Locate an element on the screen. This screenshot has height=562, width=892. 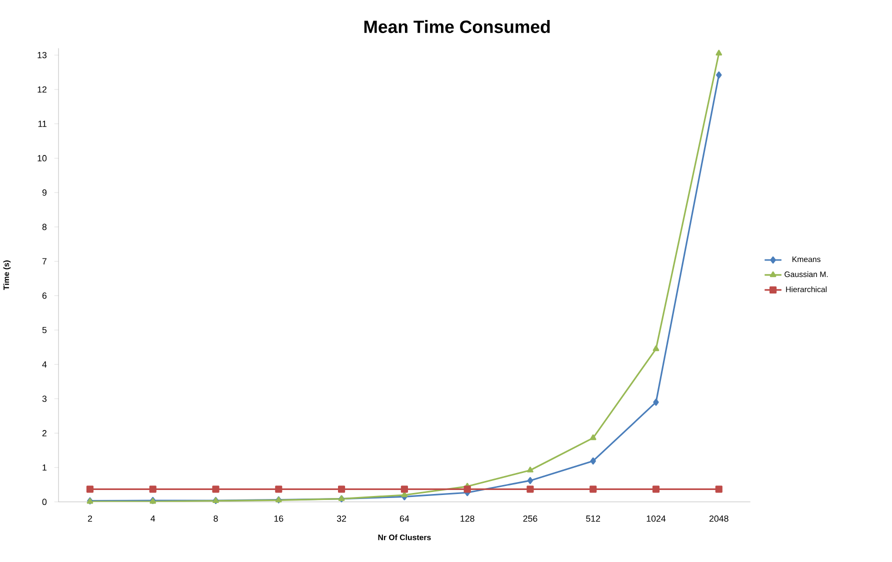
y-tick-label: 8 is located at coordinates (44, 227).